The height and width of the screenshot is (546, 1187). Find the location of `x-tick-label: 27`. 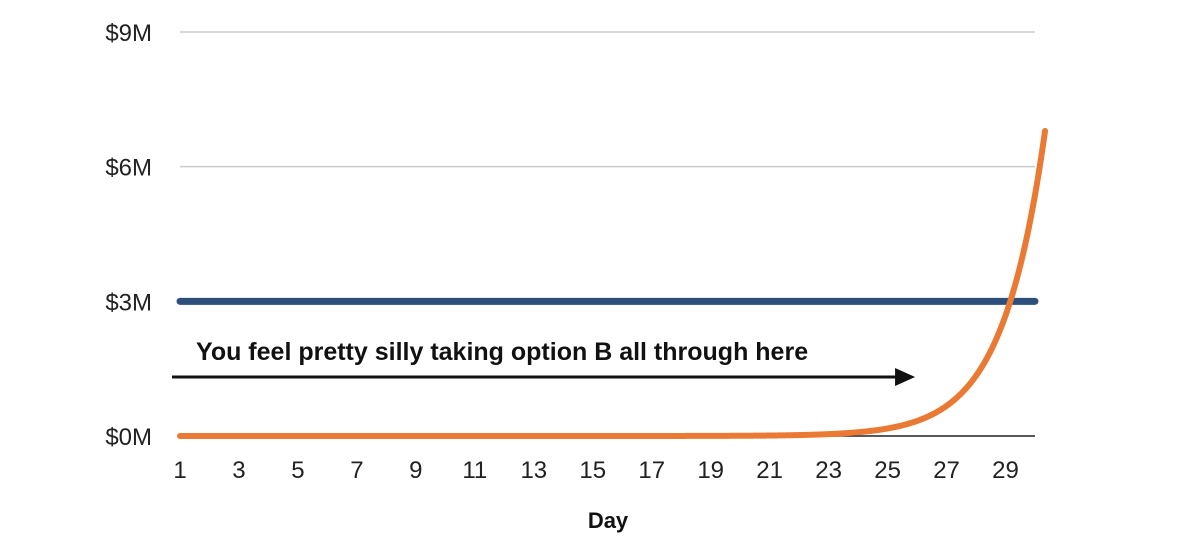

x-tick-label: 27 is located at coordinates (946, 470).